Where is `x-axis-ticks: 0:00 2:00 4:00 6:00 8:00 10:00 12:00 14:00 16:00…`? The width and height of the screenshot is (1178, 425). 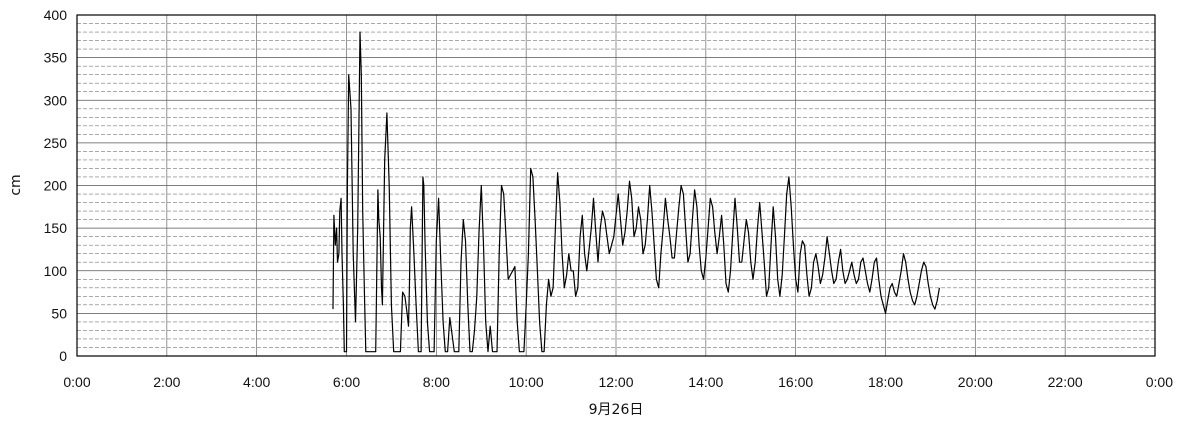 x-axis-ticks: 0:00 2:00 4:00 6:00 8:00 10:00 12:00 14:00 16:00… is located at coordinates (618, 382).